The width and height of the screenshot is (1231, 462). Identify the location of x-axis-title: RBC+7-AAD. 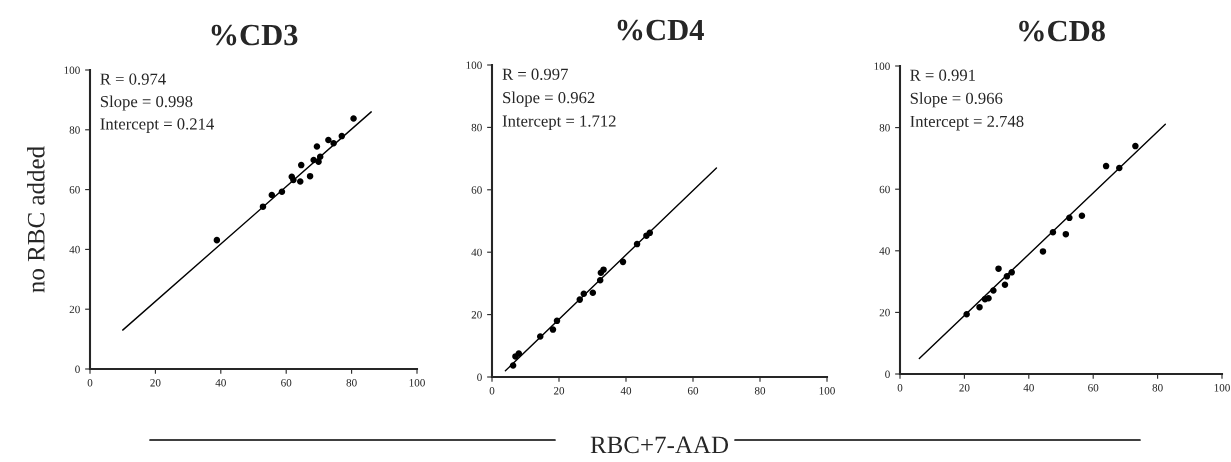
(659, 445).